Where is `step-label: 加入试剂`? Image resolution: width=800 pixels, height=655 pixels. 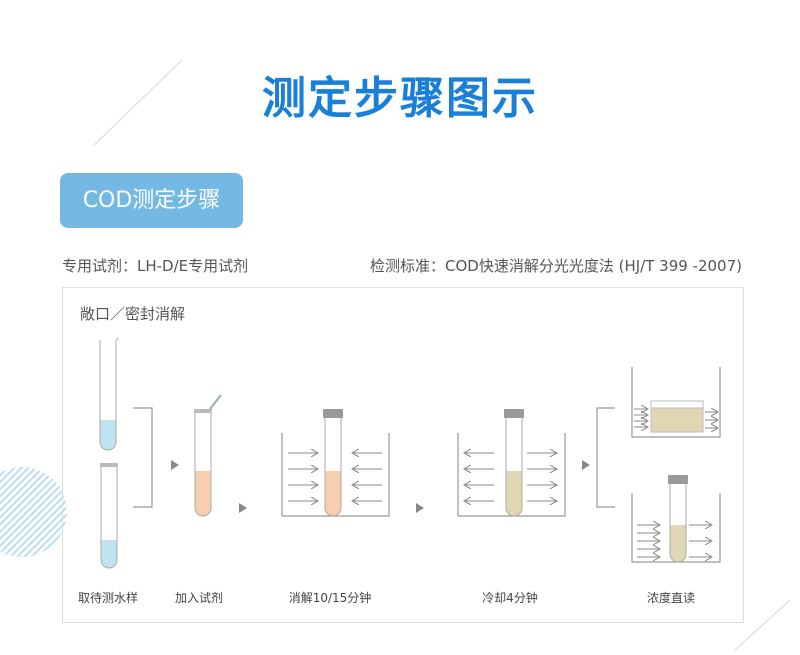
step-label: 加入试剂 is located at coordinates (199, 598).